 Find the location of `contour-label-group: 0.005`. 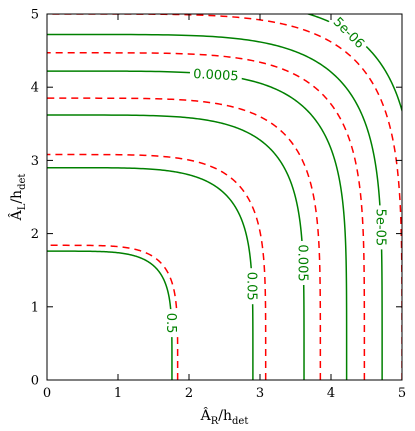

contour-label-group: 0.005 is located at coordinates (303, 263).